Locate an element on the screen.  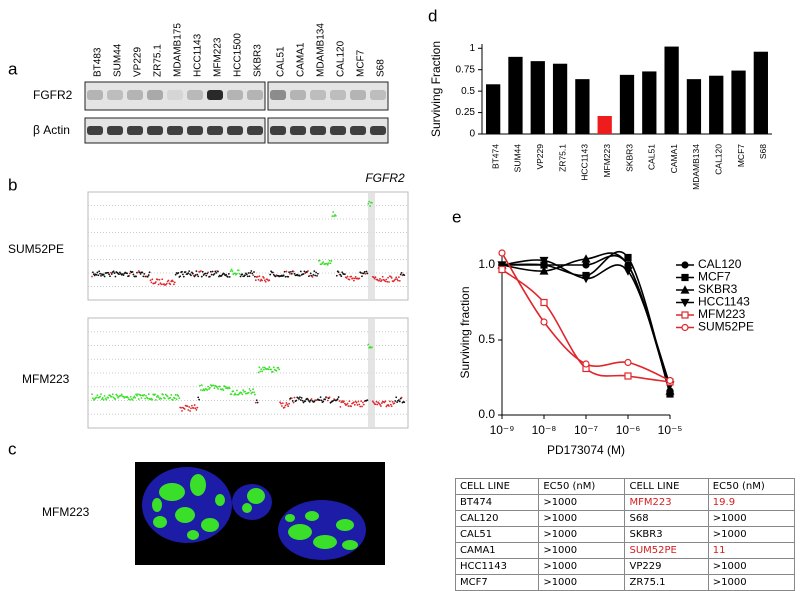
table-cell: HCC1143 is located at coordinates (497, 566).